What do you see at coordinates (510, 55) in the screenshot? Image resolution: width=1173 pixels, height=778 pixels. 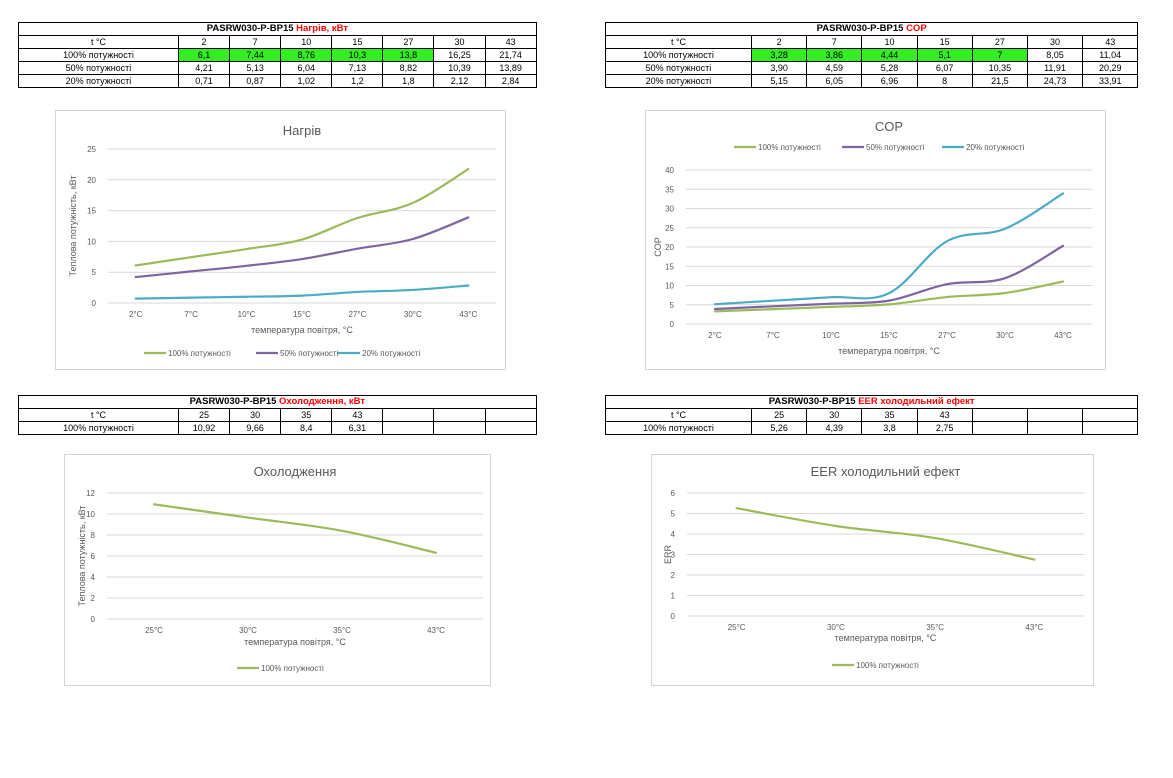 I see `table-cell: 21,74` at bounding box center [510, 55].